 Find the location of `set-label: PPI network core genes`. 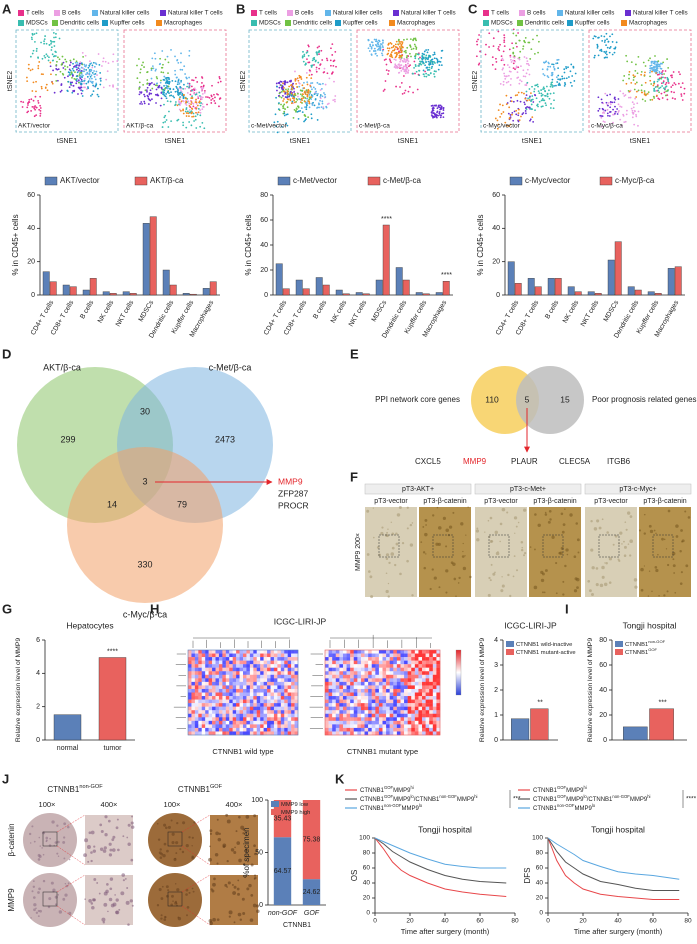

set-label: PPI network core genes is located at coordinates (417, 399).